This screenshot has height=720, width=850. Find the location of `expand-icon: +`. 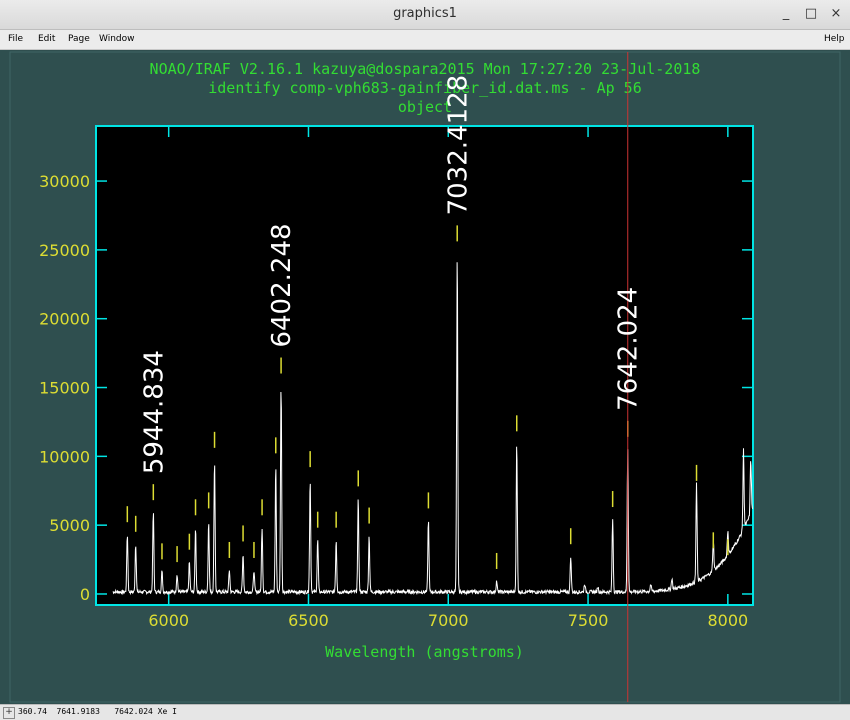

expand-icon: + is located at coordinates (9, 713).